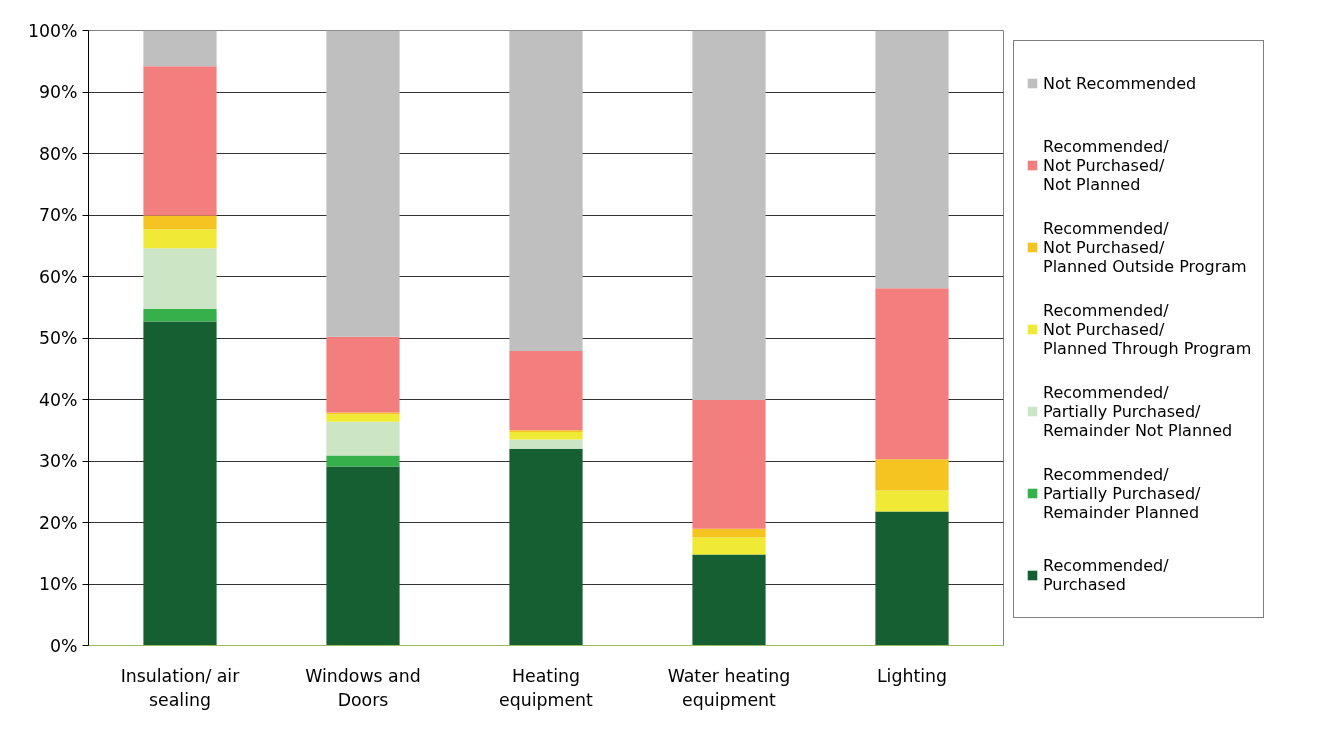 The width and height of the screenshot is (1339, 740). Describe the element at coordinates (58, 522) in the screenshot. I see `y-tick-label: 20%` at that location.